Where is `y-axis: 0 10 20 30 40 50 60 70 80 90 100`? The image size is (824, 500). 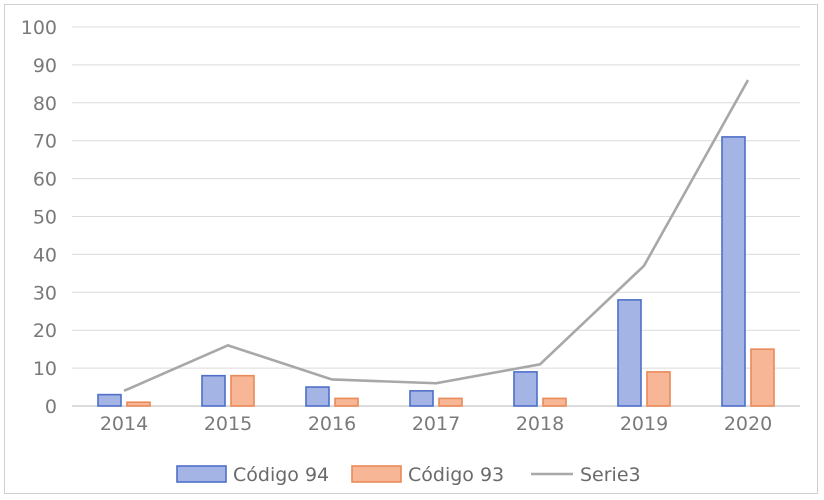
y-axis: 0 10 20 30 40 50 60 70 80 90 100 is located at coordinates (39, 217).